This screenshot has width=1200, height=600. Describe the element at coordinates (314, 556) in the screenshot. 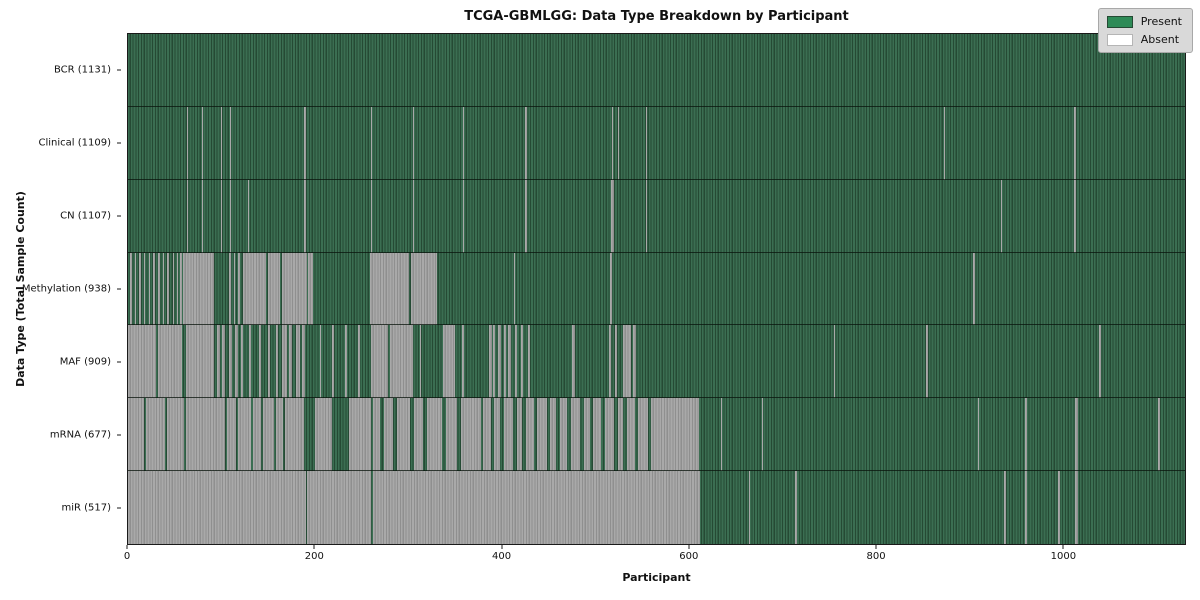

I see `x-tick-label-200: 200` at that location.